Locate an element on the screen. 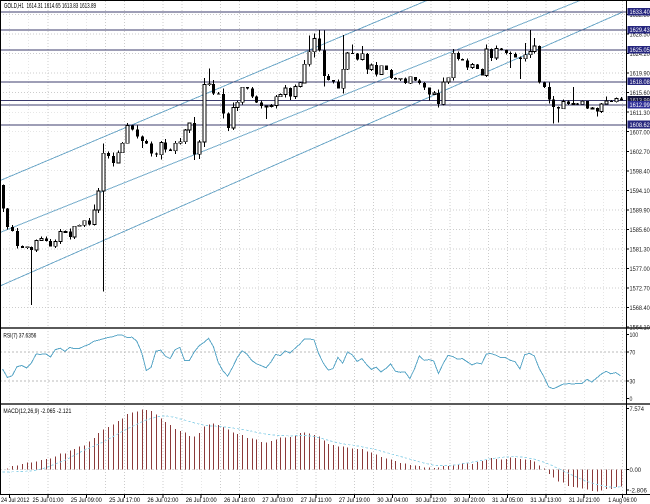 The height and width of the screenshot is (504, 650). svg-text: 1608.62 is located at coordinates (640, 125).